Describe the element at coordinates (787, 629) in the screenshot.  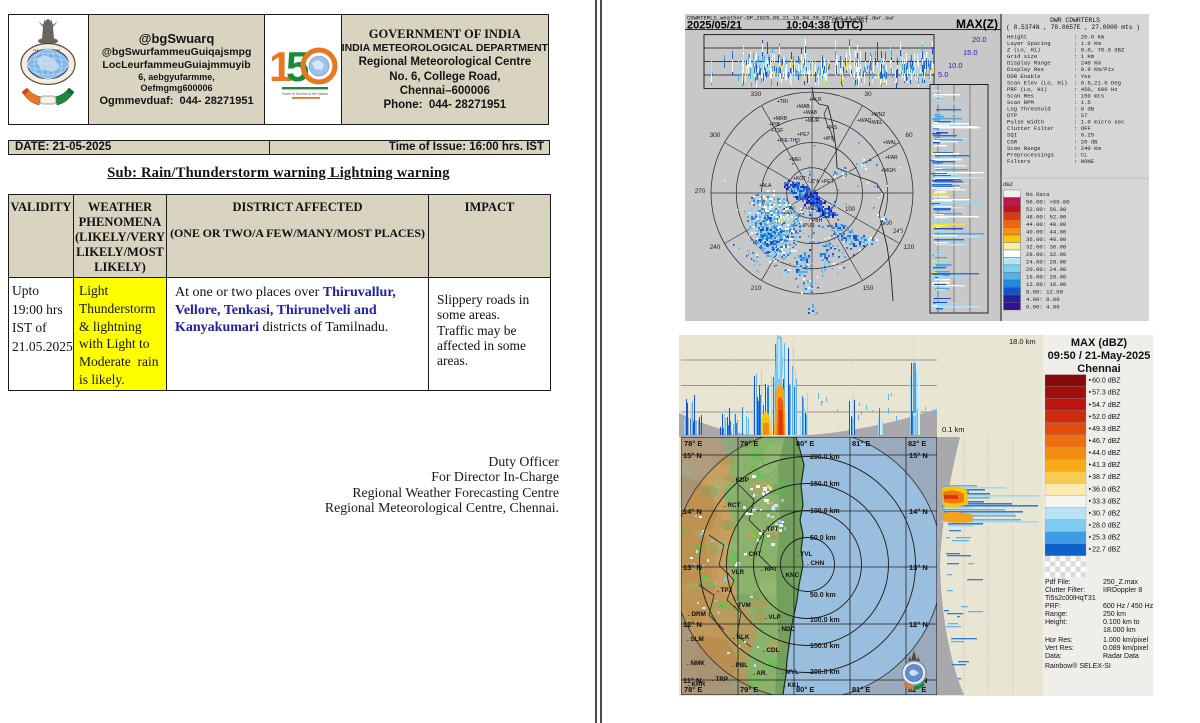
I see `svg-text: . NDC` at that location.